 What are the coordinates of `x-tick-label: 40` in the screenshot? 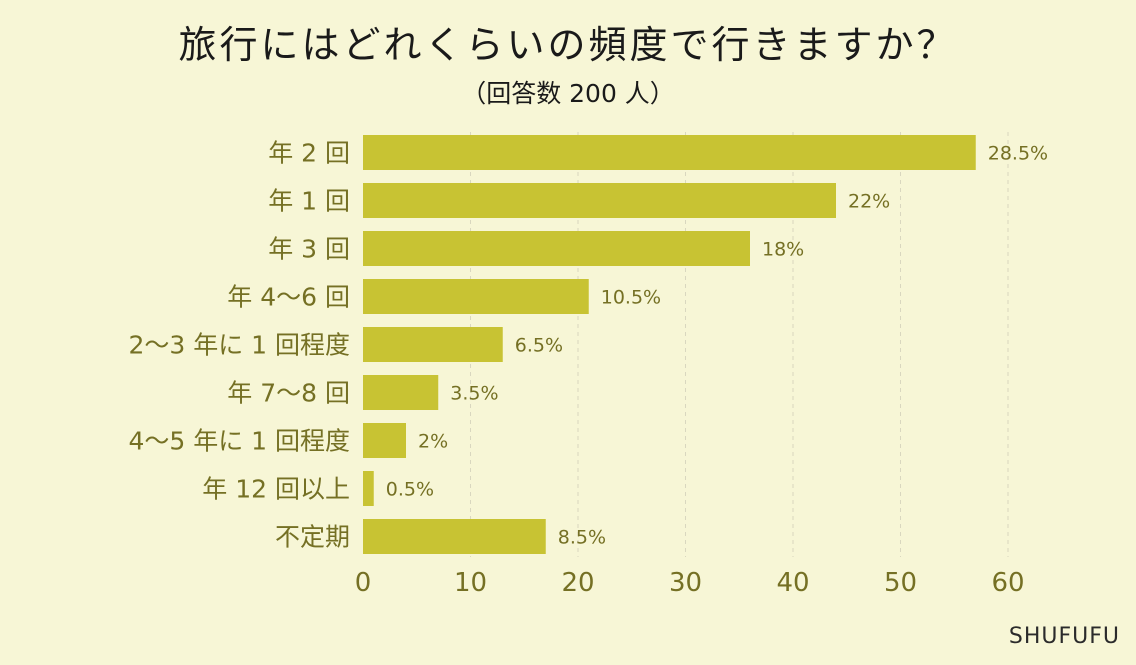 It's located at (792, 583).